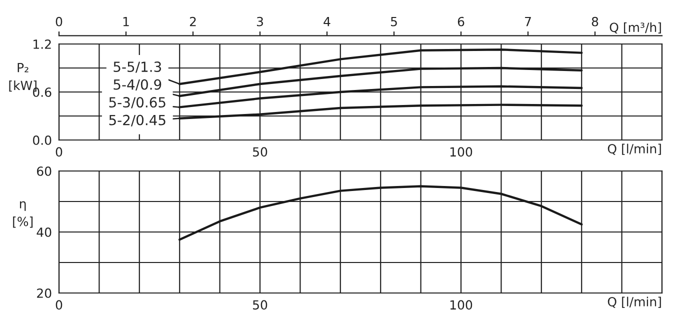 The image size is (700, 325). I want to click on x2-tick-label: 7, so click(528, 21).